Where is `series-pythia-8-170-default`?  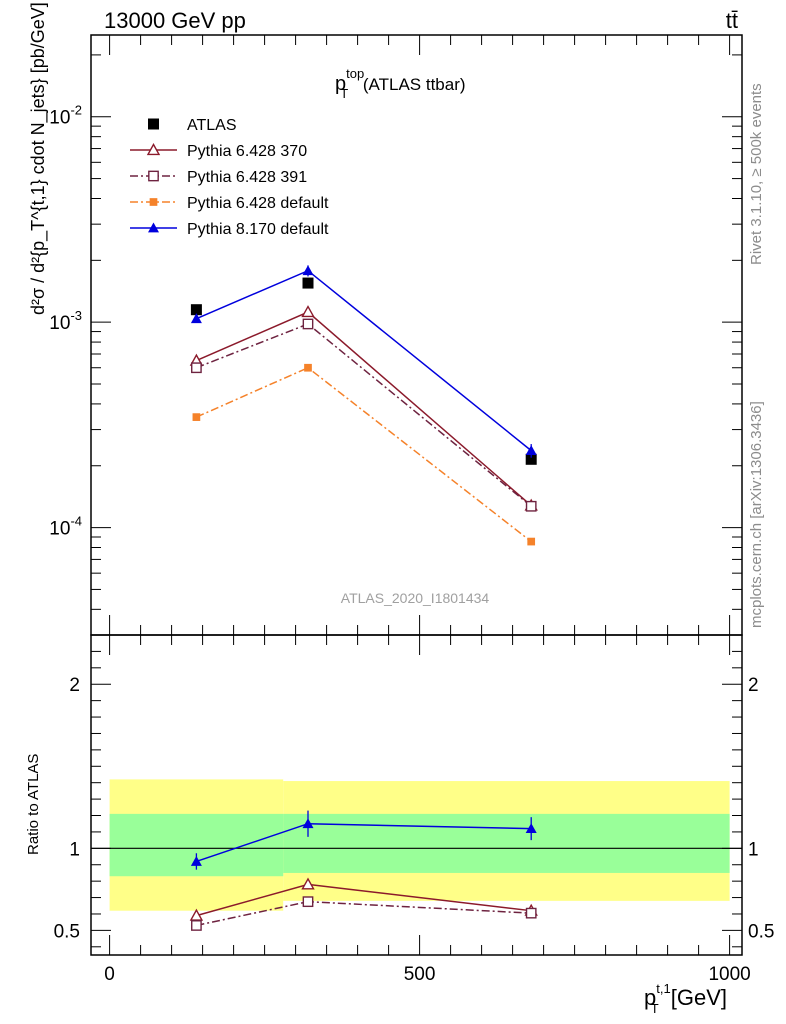
series-pythia-8-170-default is located at coordinates (363, 361).